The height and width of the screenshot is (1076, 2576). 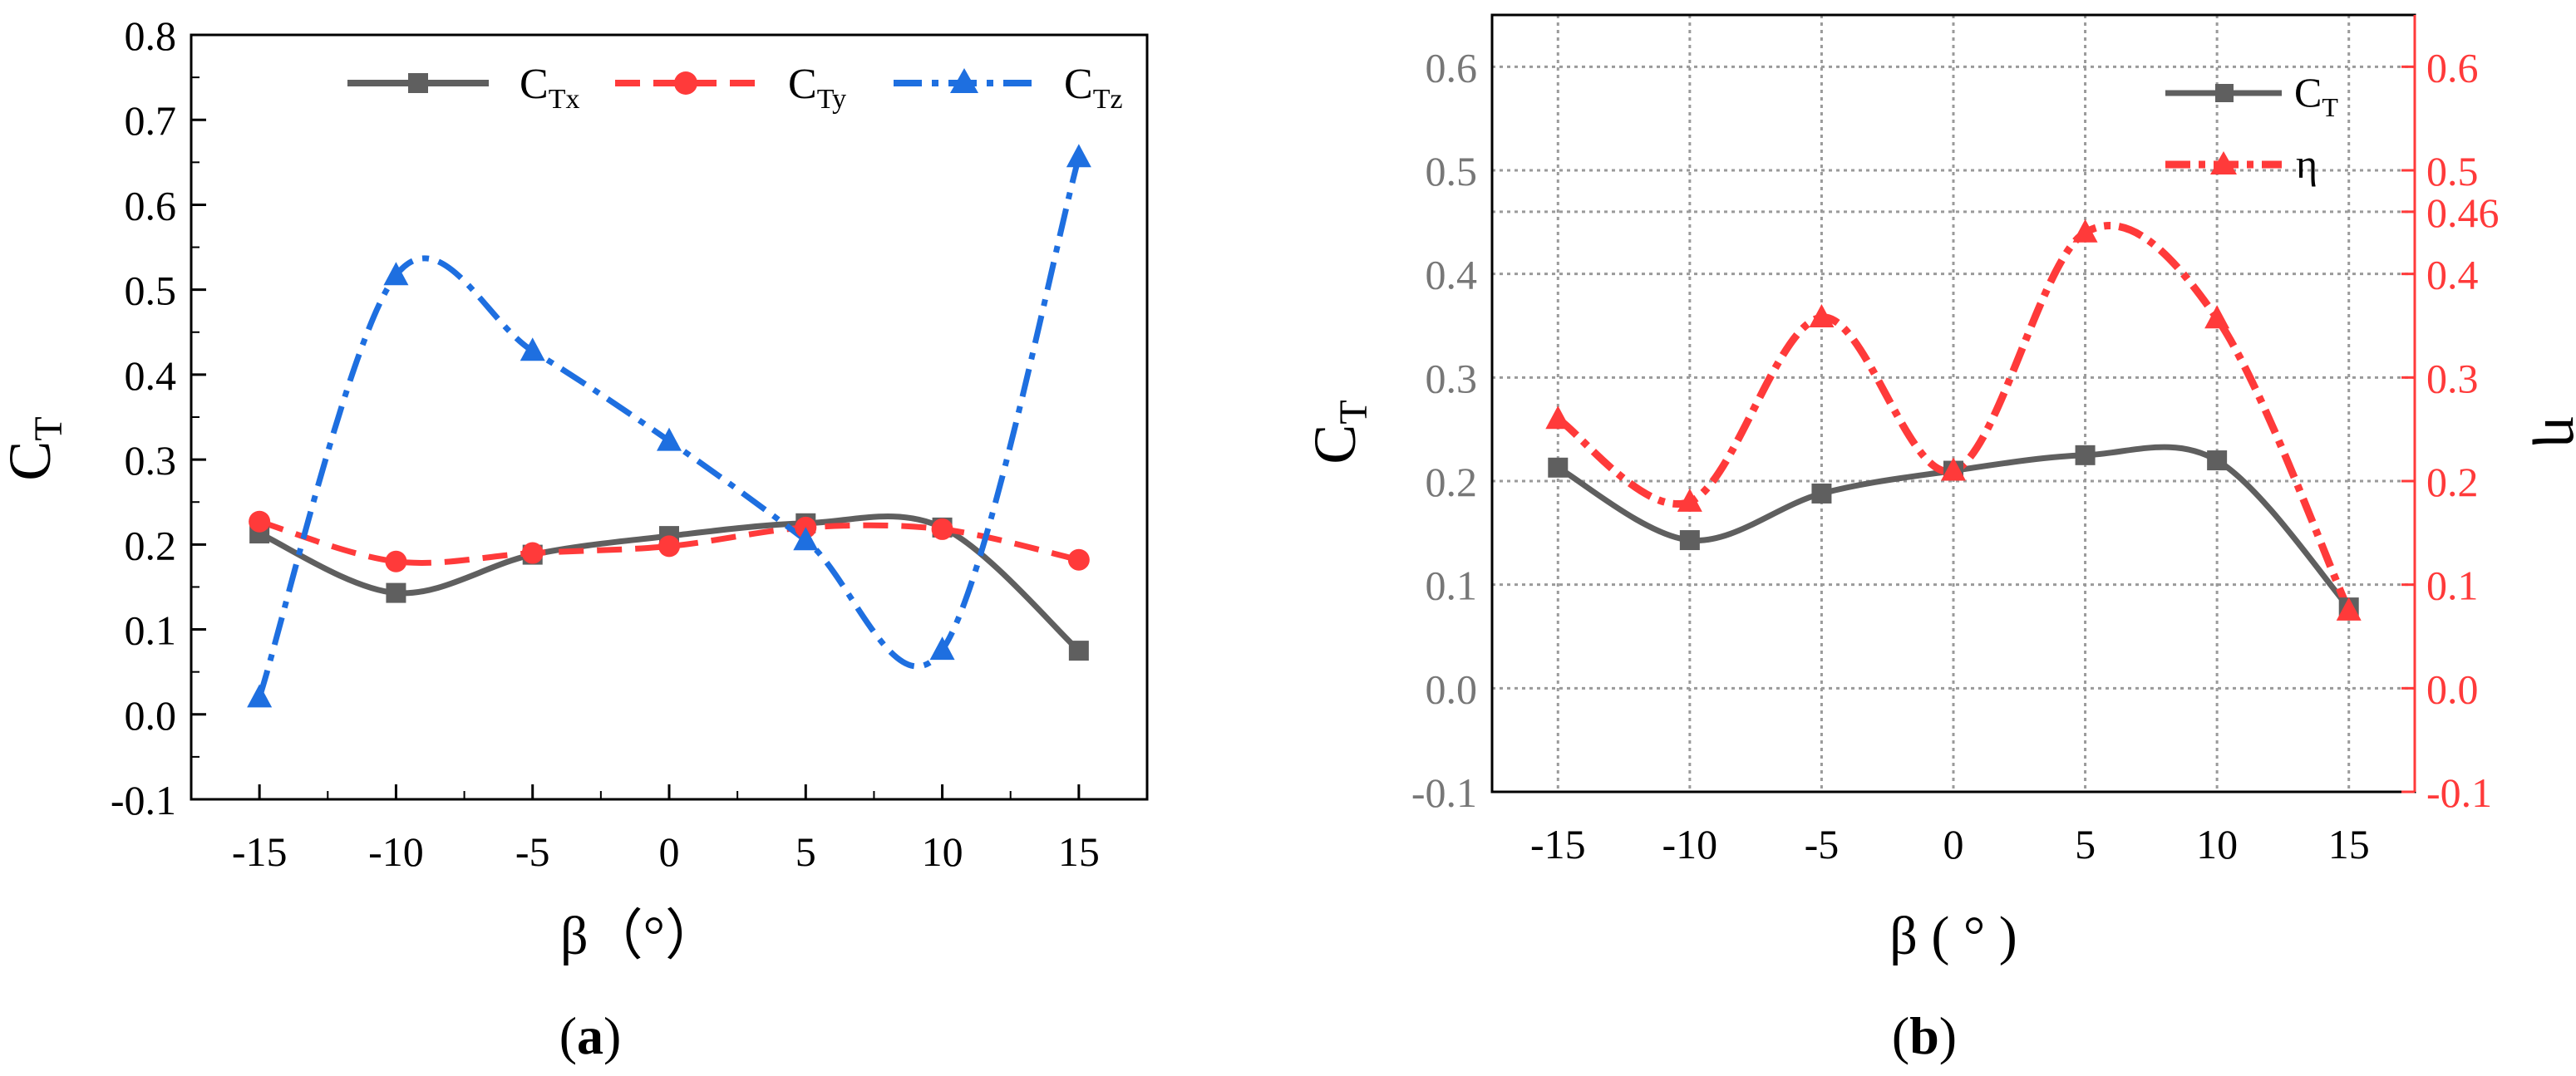 I want to click on chart-a-xtick-label: -15, so click(x=260, y=851).